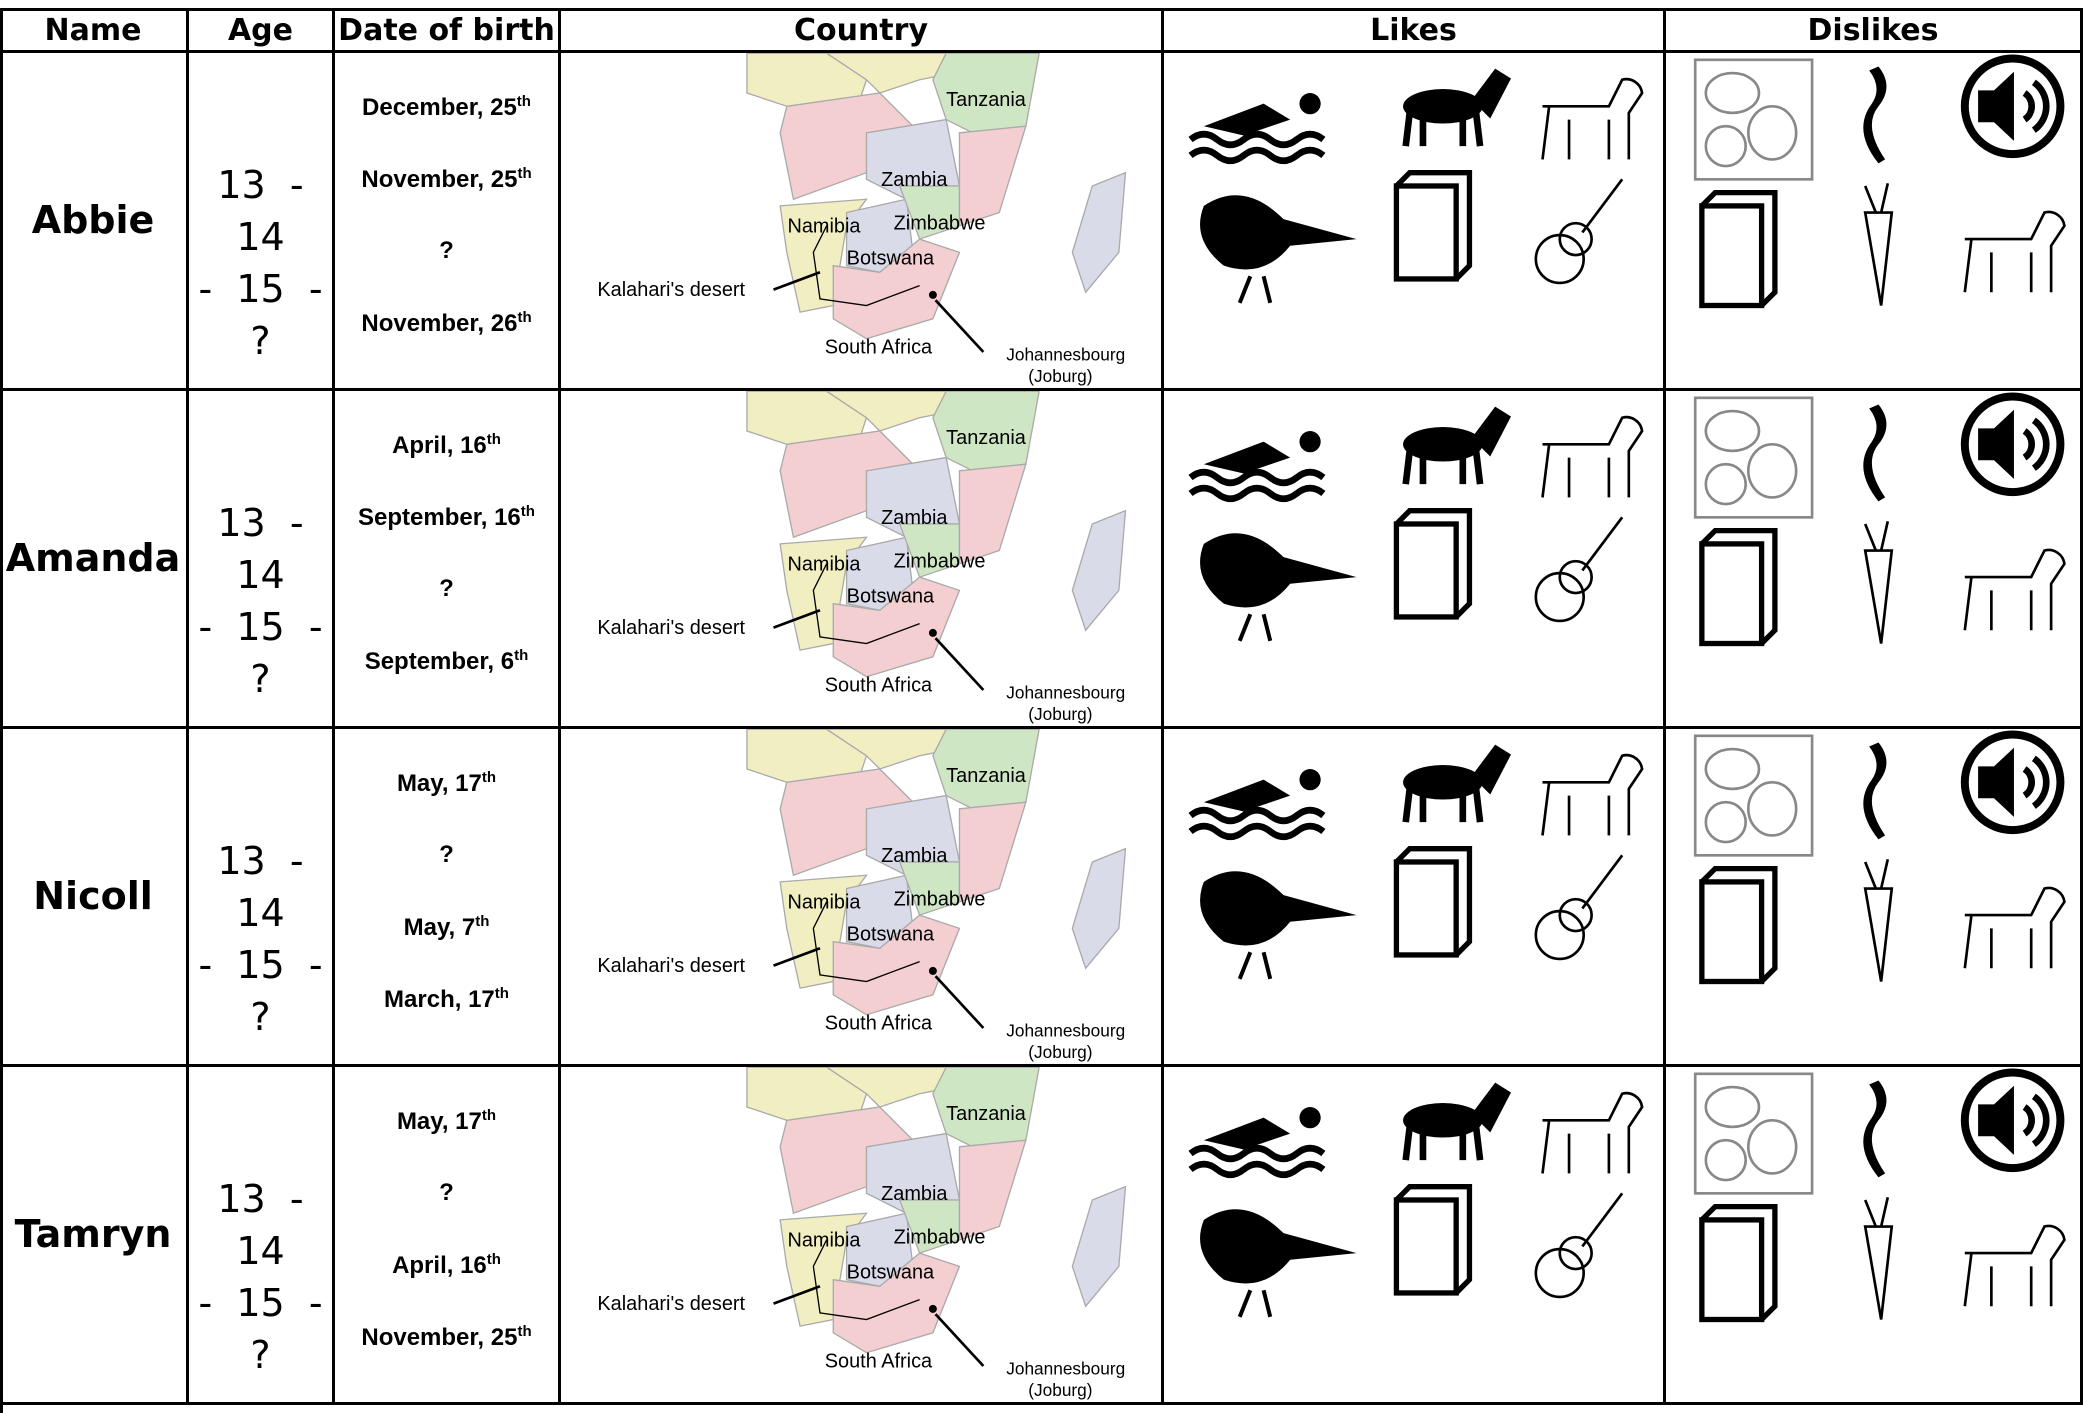 The image size is (2083, 1413). Describe the element at coordinates (260, 679) in the screenshot. I see `age-option: ?` at that location.